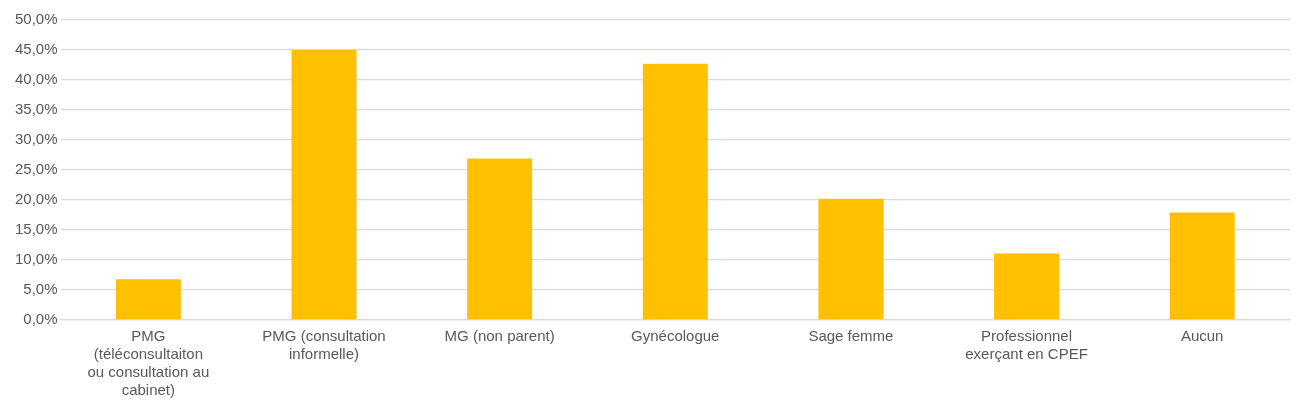 The width and height of the screenshot is (1308, 412). What do you see at coordinates (36, 79) in the screenshot?
I see `y-tick-label: 40,0%` at bounding box center [36, 79].